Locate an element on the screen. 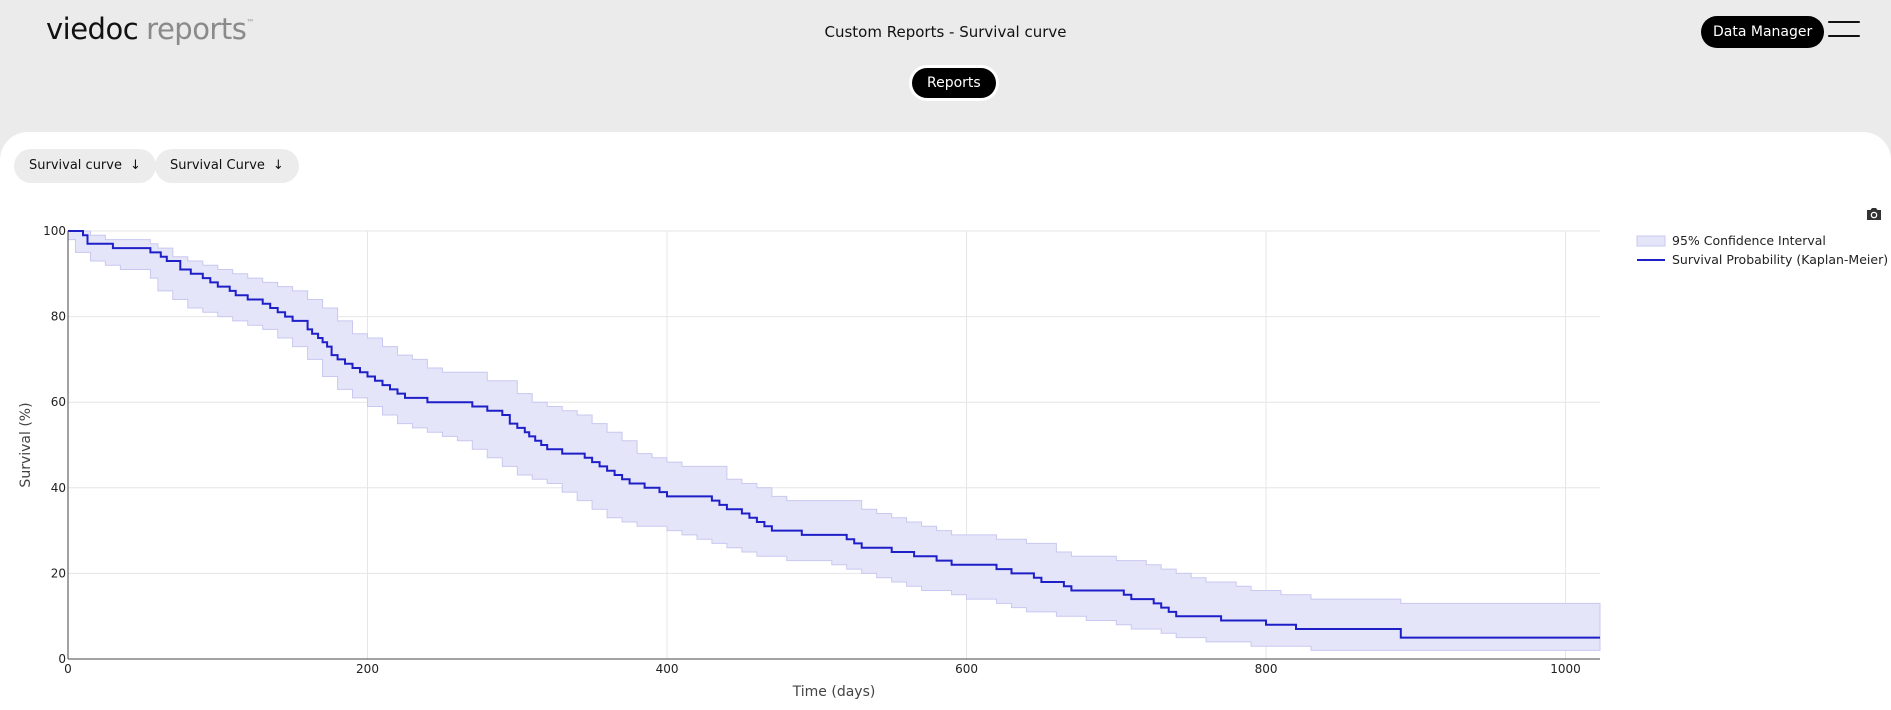 This screenshot has width=1891, height=710. report-select-dropdown: Survival curve ↓ is located at coordinates (85, 166).